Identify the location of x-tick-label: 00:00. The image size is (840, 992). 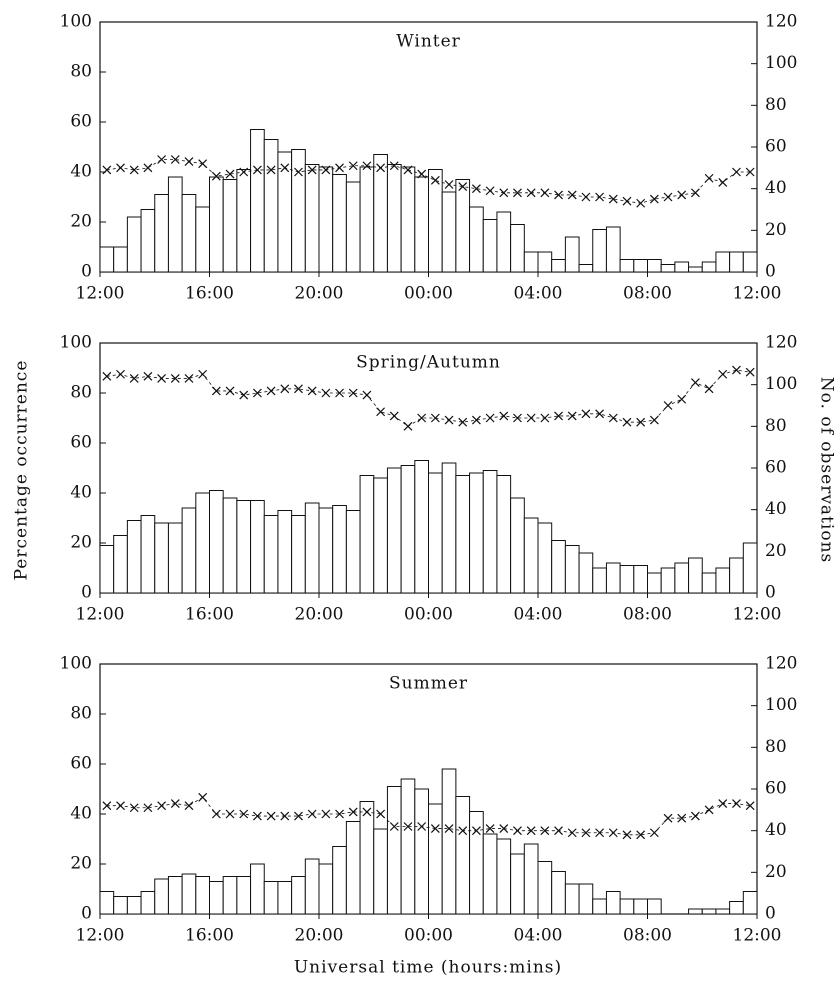
(428, 936).